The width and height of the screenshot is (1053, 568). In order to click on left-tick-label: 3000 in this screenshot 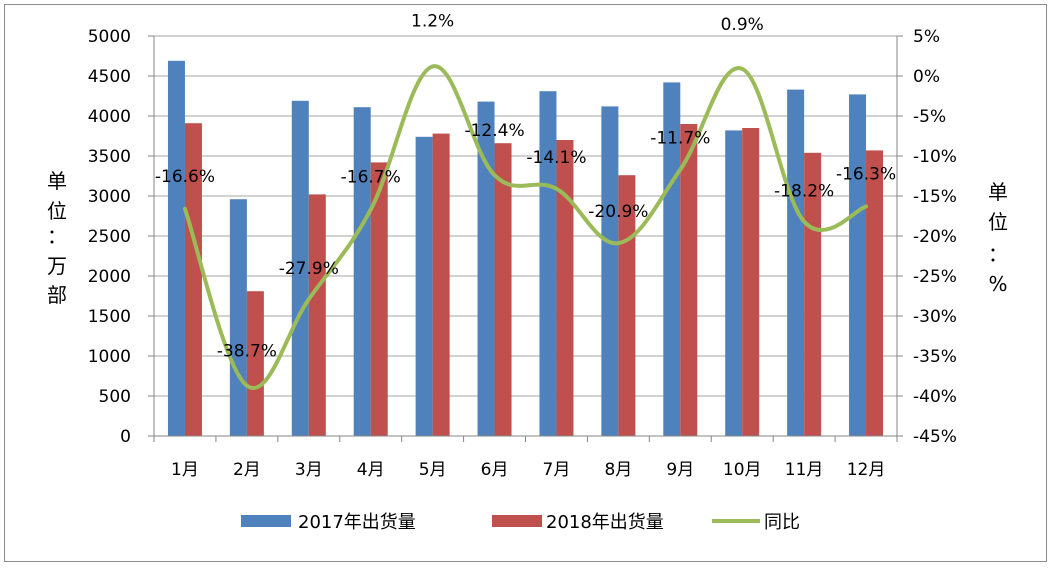, I will do `click(109, 197)`.